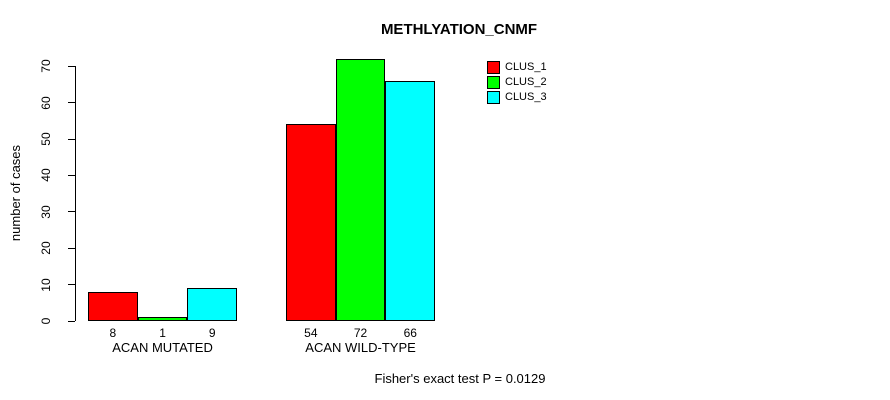 Image resolution: width=890 pixels, height=400 pixels. I want to click on legend: CLUS_1 CLUS_2 CLUS_3, so click(517, 82).